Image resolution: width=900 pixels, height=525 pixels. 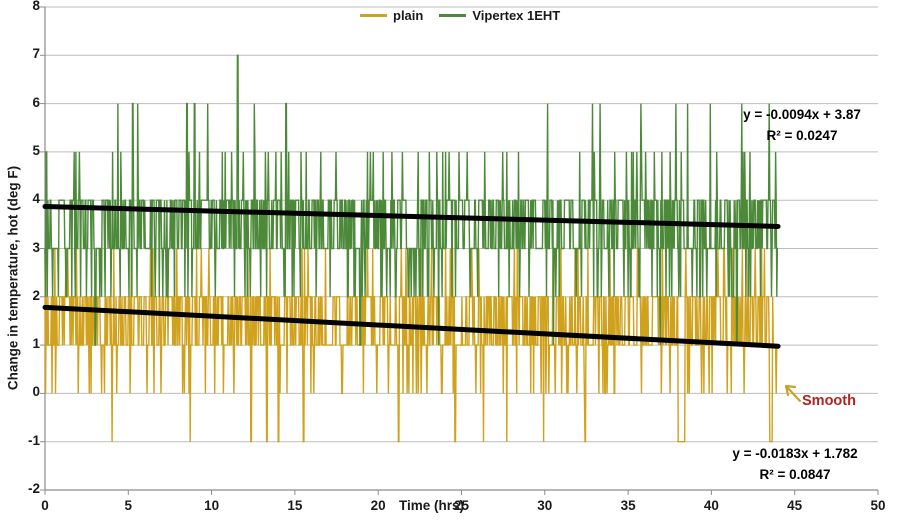 I want to click on y-tick-label: 1, so click(x=36, y=344).